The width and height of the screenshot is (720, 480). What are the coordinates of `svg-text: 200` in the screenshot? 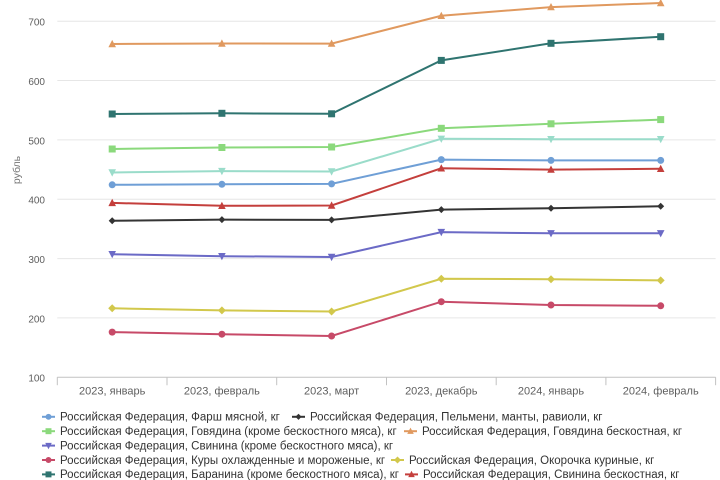 It's located at (36, 319).